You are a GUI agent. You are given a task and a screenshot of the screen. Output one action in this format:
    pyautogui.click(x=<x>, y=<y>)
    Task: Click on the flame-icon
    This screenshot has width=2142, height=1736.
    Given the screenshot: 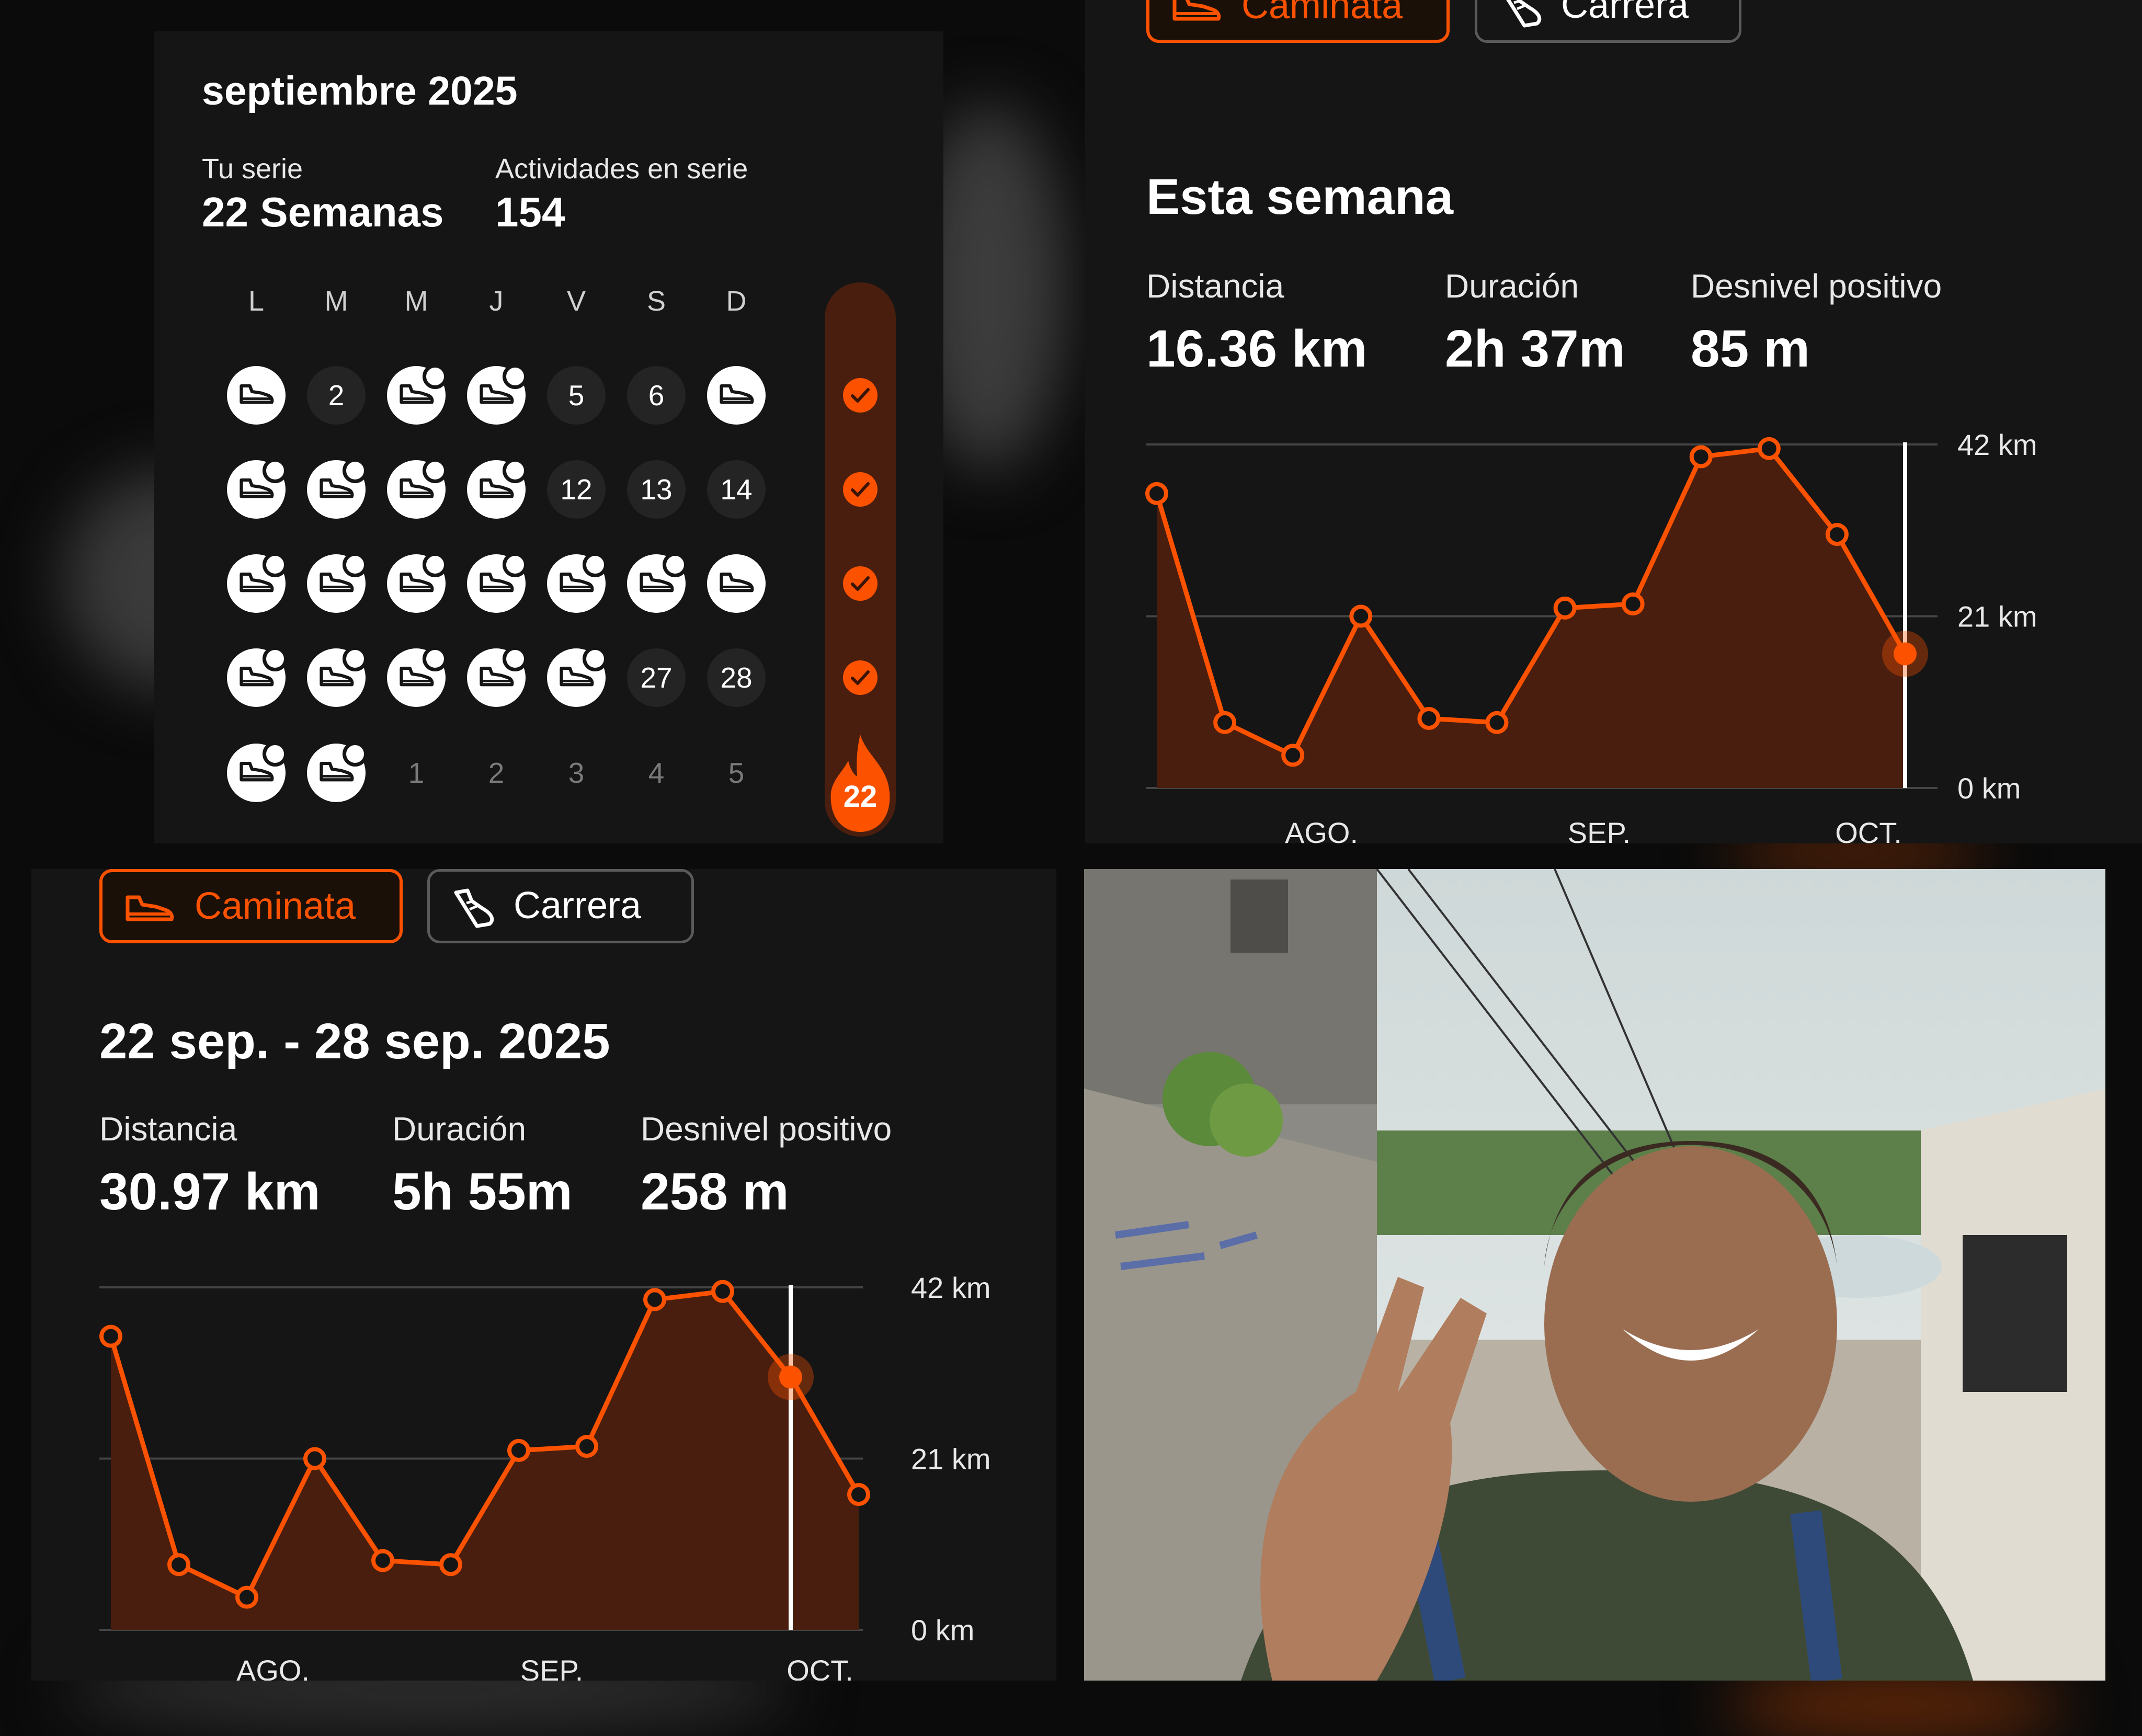 What is the action you would take?
    pyautogui.click(x=860, y=784)
    